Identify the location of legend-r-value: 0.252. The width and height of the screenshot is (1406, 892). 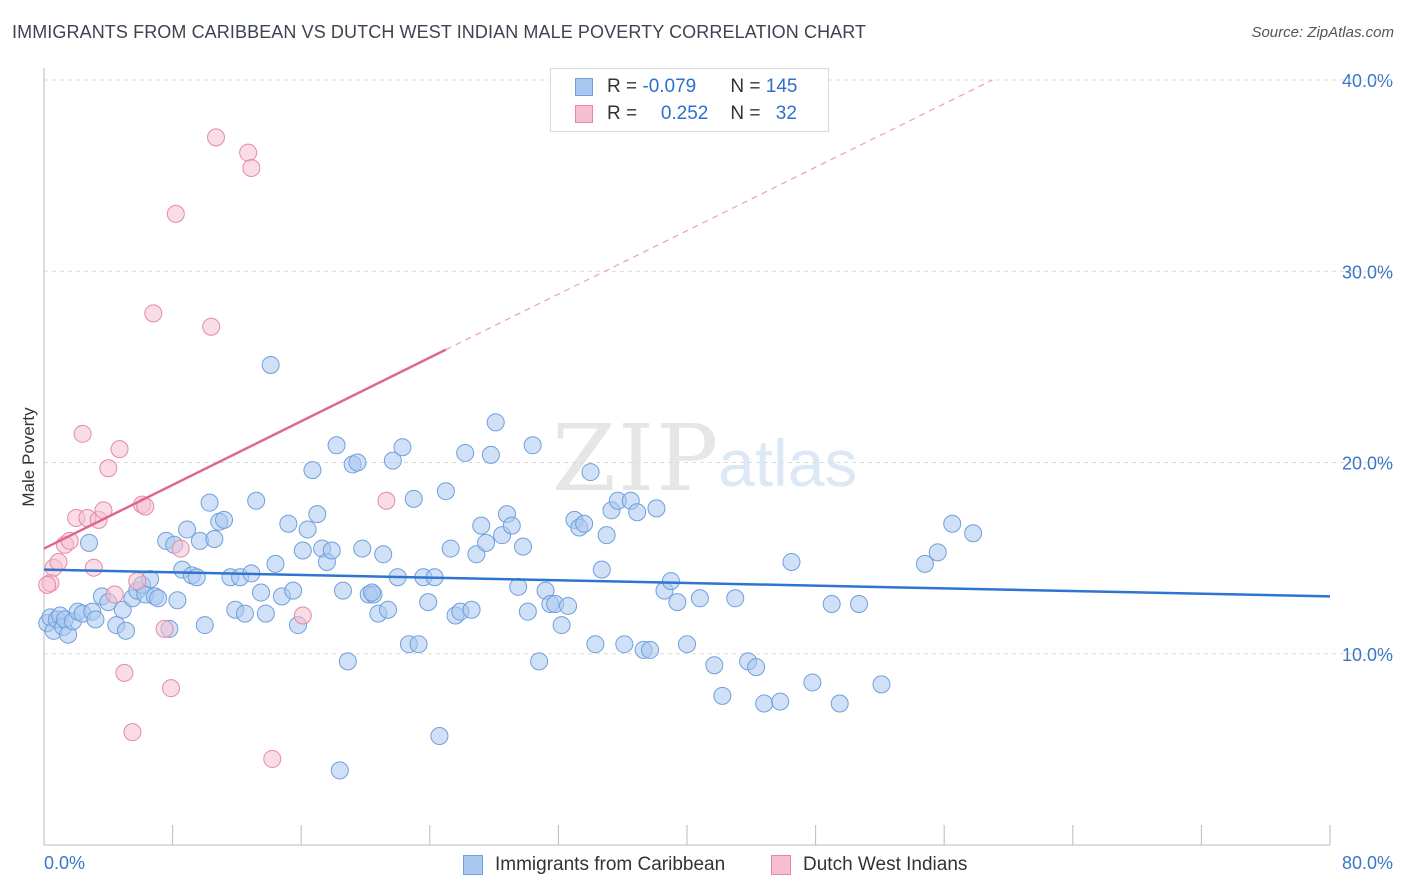
(684, 113).